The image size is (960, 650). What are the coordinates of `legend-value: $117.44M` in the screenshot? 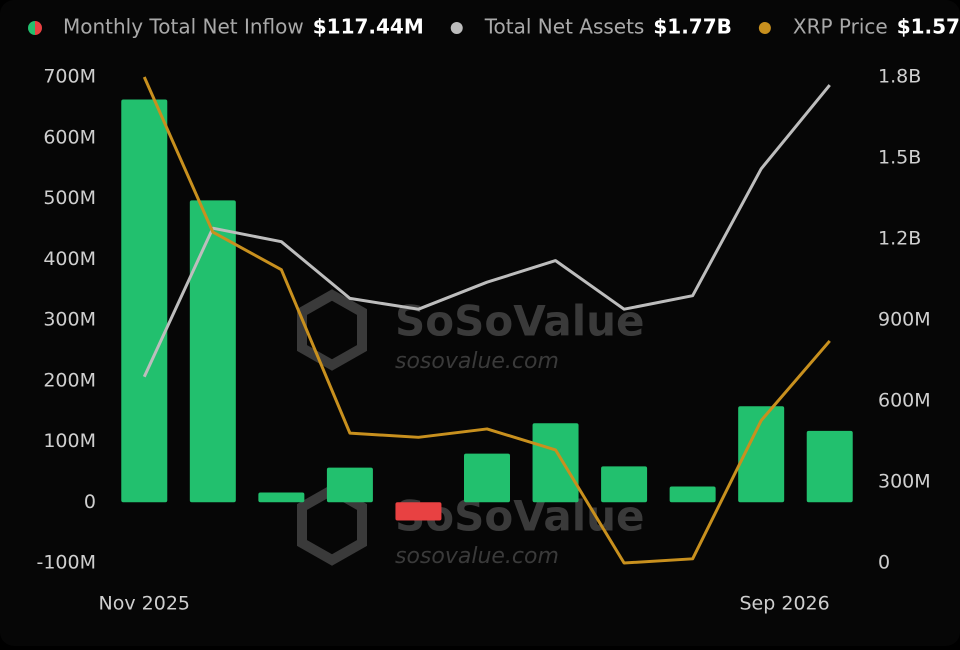 It's located at (368, 27).